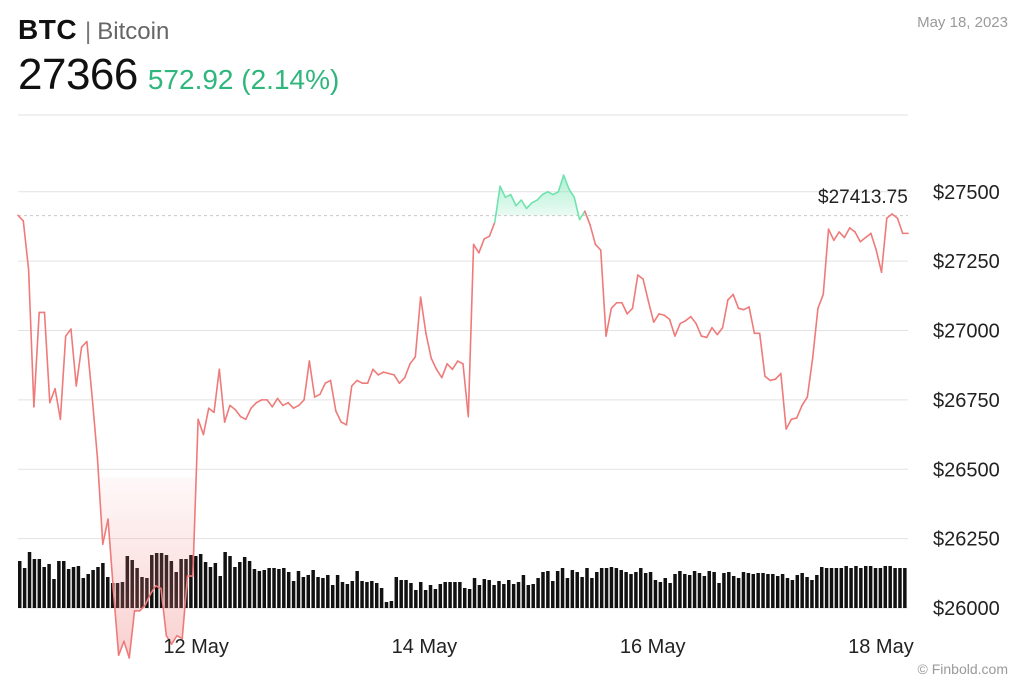 This screenshot has height=683, width=1024. I want to click on chart-header: BTC | Bitcoin 27366 572.92 (2.14%), so click(178, 57).